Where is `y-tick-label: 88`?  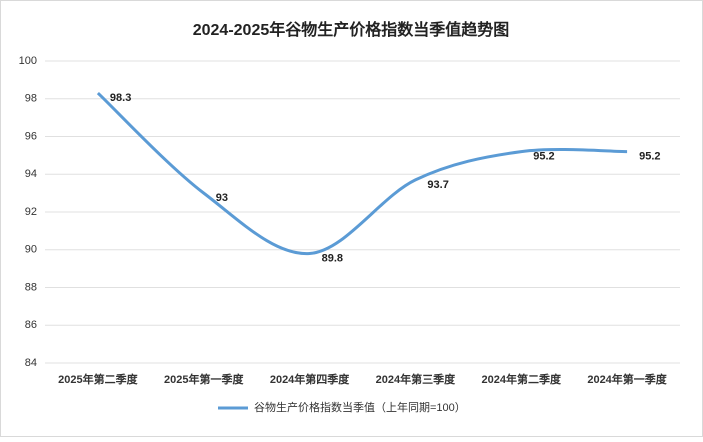 y-tick-label: 88 is located at coordinates (31, 287).